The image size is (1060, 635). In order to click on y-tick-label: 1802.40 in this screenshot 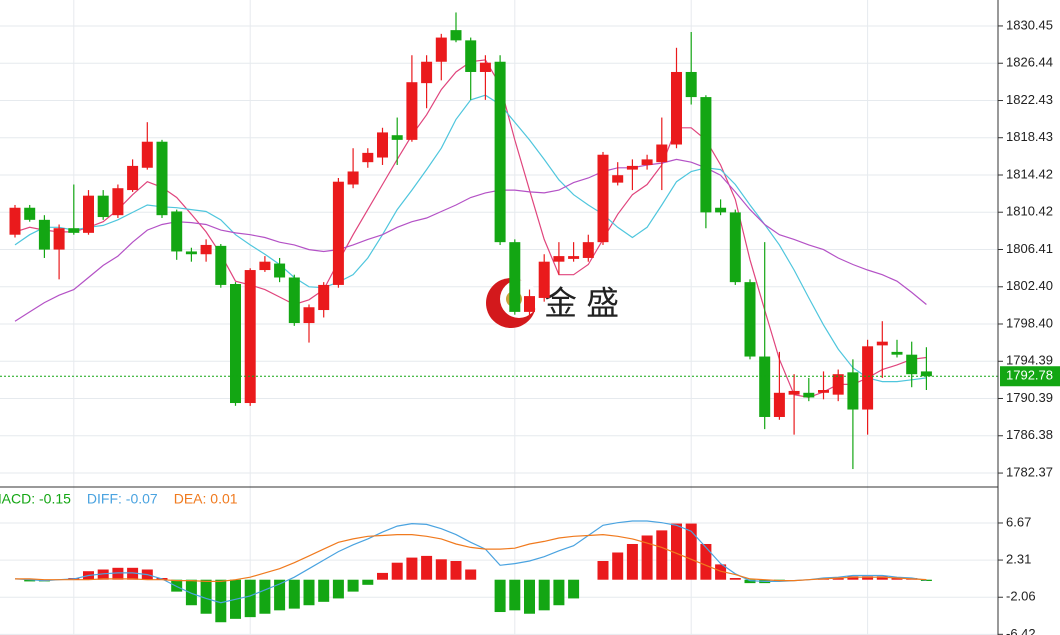, I will do `click(1029, 285)`.